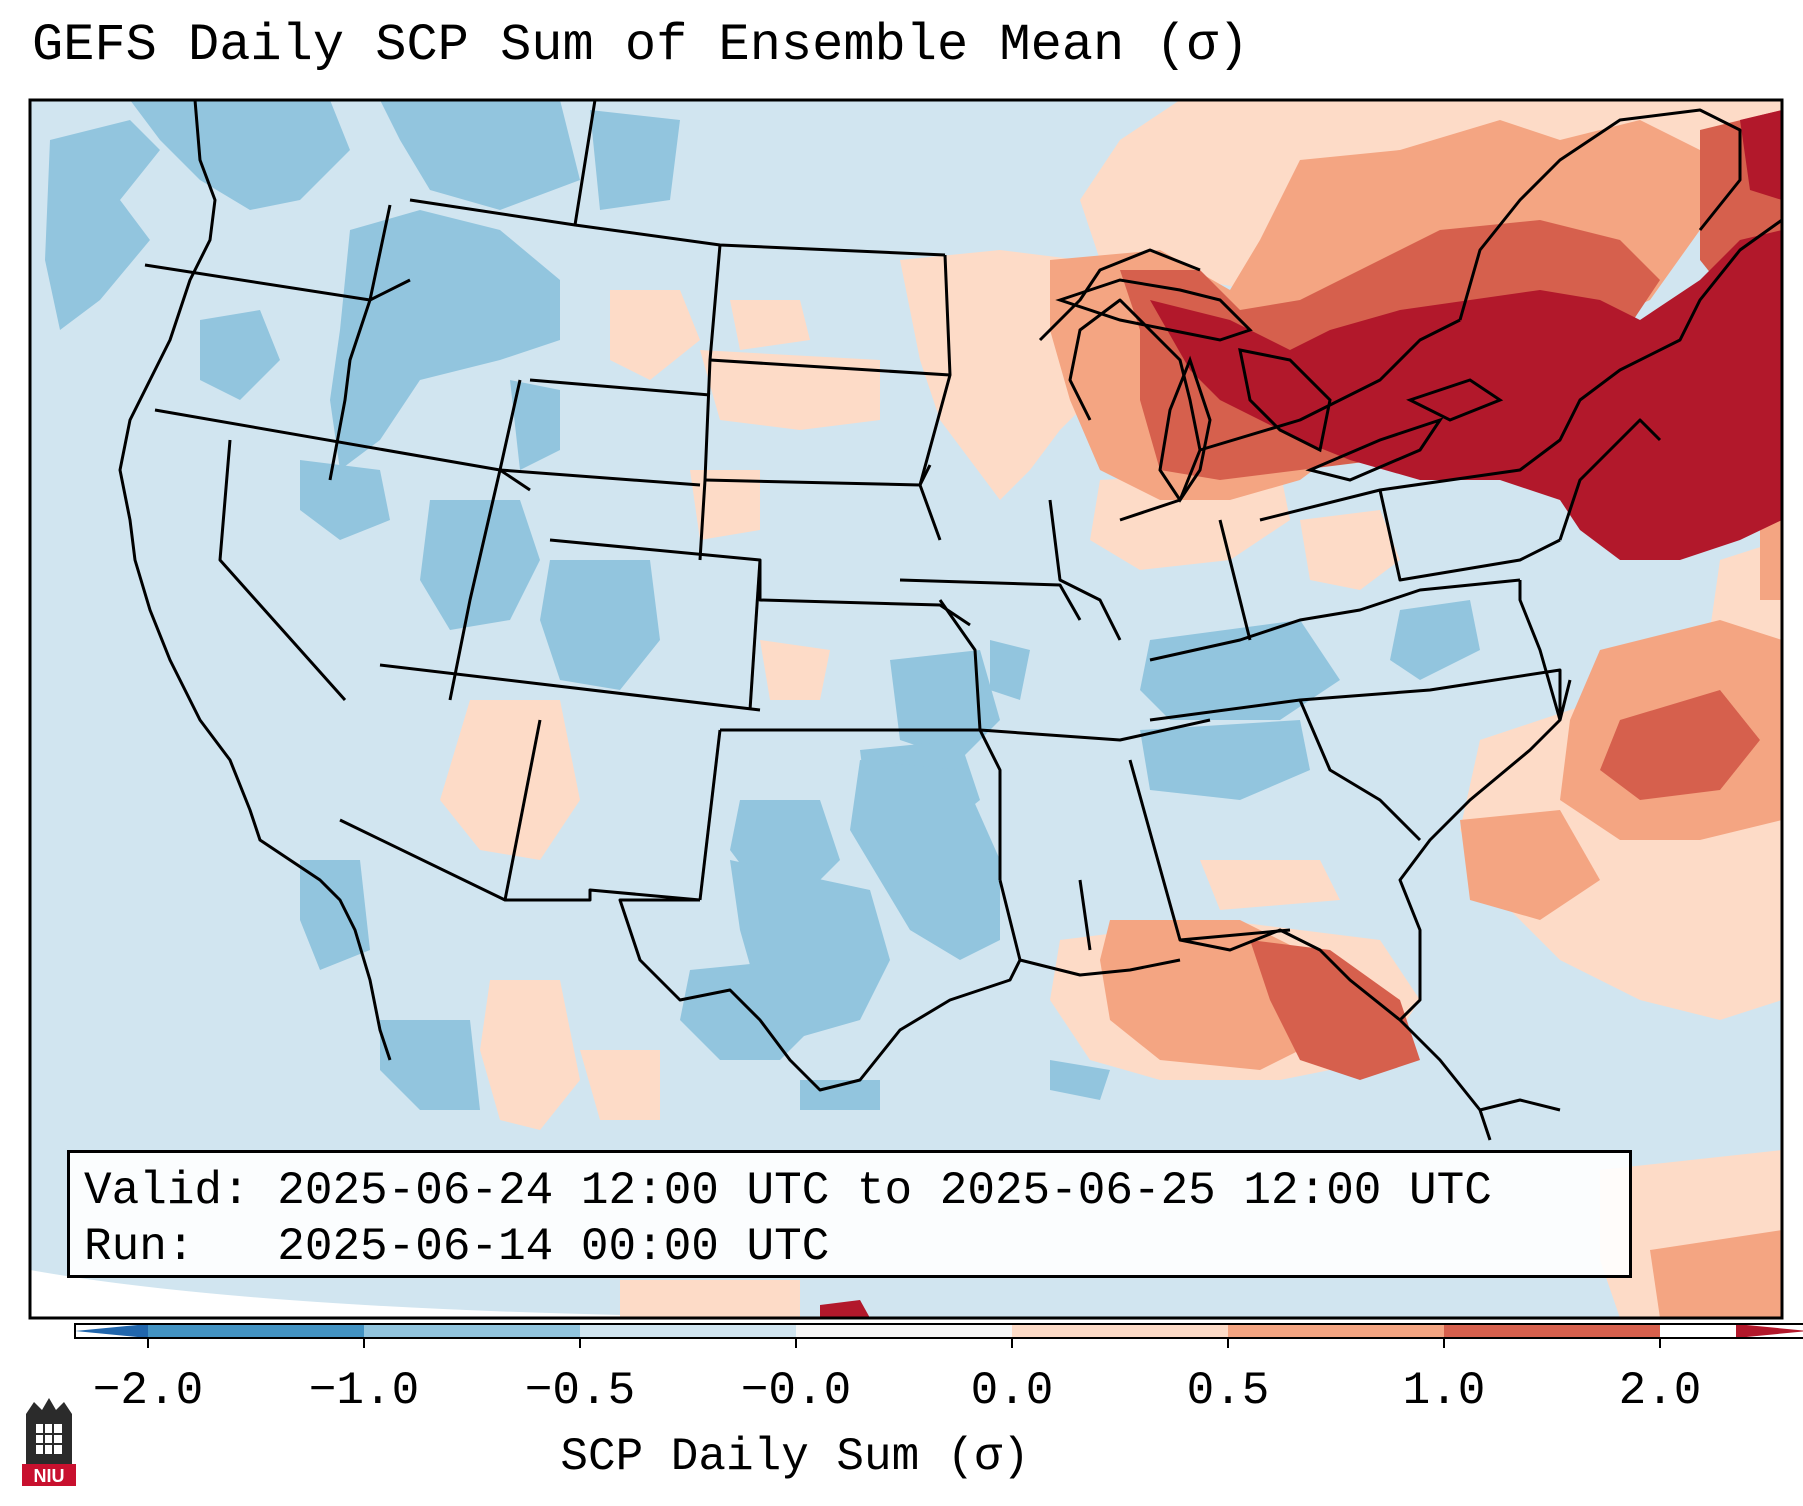 This screenshot has width=1803, height=1506. What do you see at coordinates (1444, 1391) in the screenshot?
I see `colorbar-tick-label: 1.0` at bounding box center [1444, 1391].